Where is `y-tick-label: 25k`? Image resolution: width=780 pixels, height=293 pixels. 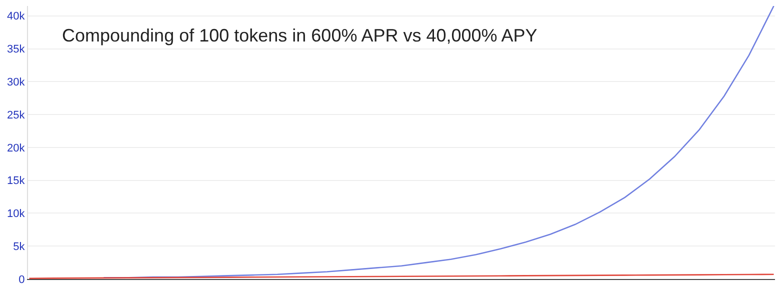 y-tick-label: 25k is located at coordinates (16, 115).